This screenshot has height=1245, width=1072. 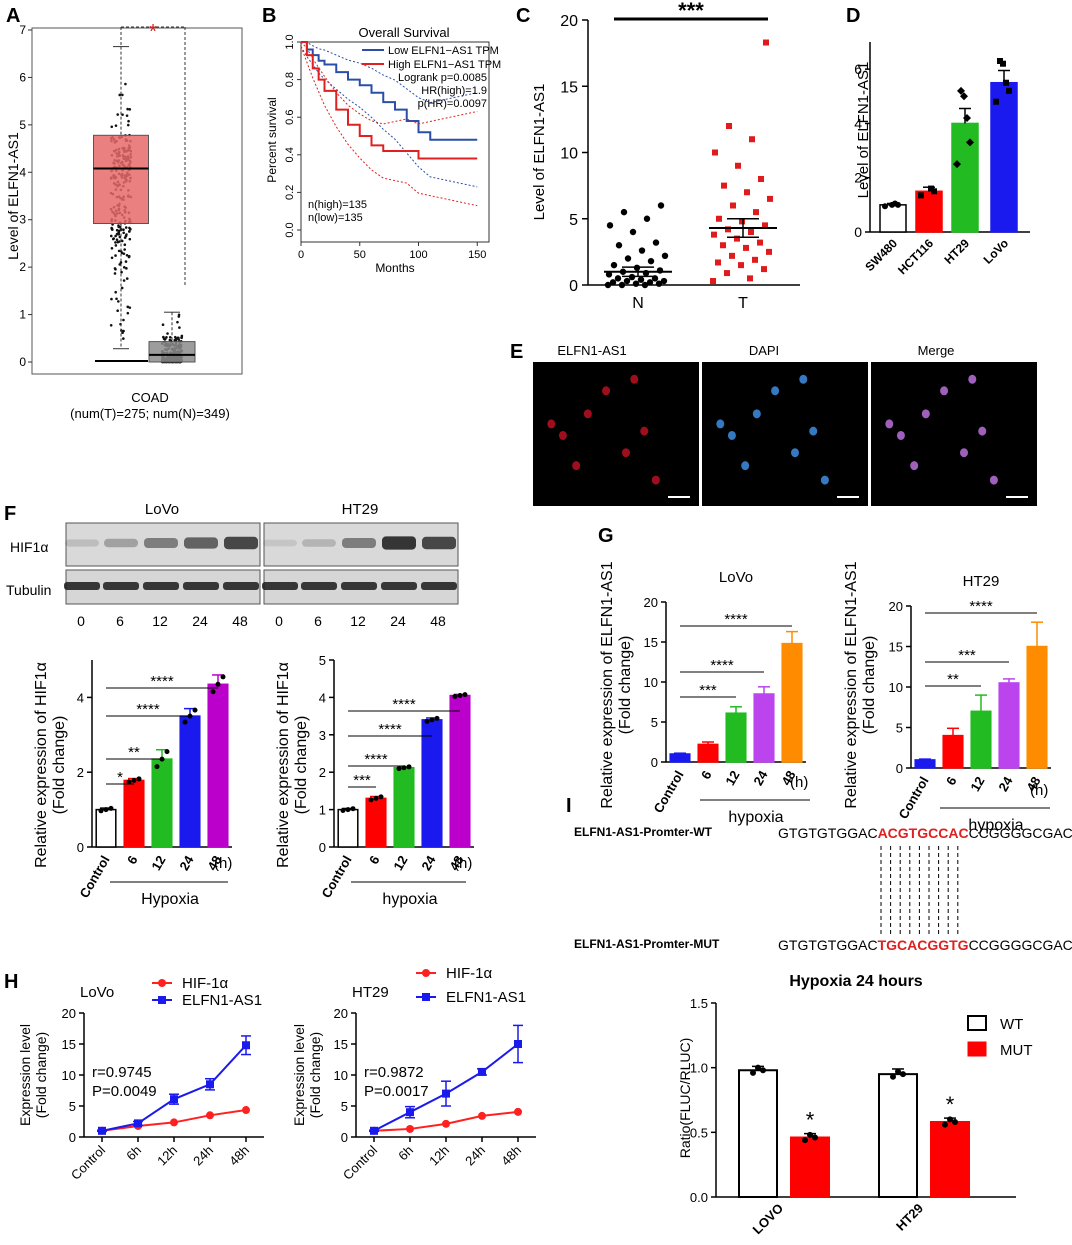 I want to click on panel-c-scatter: Level of ELFN1-AS1 0 5 10 15 20 N T ***, so click(x=665, y=156).